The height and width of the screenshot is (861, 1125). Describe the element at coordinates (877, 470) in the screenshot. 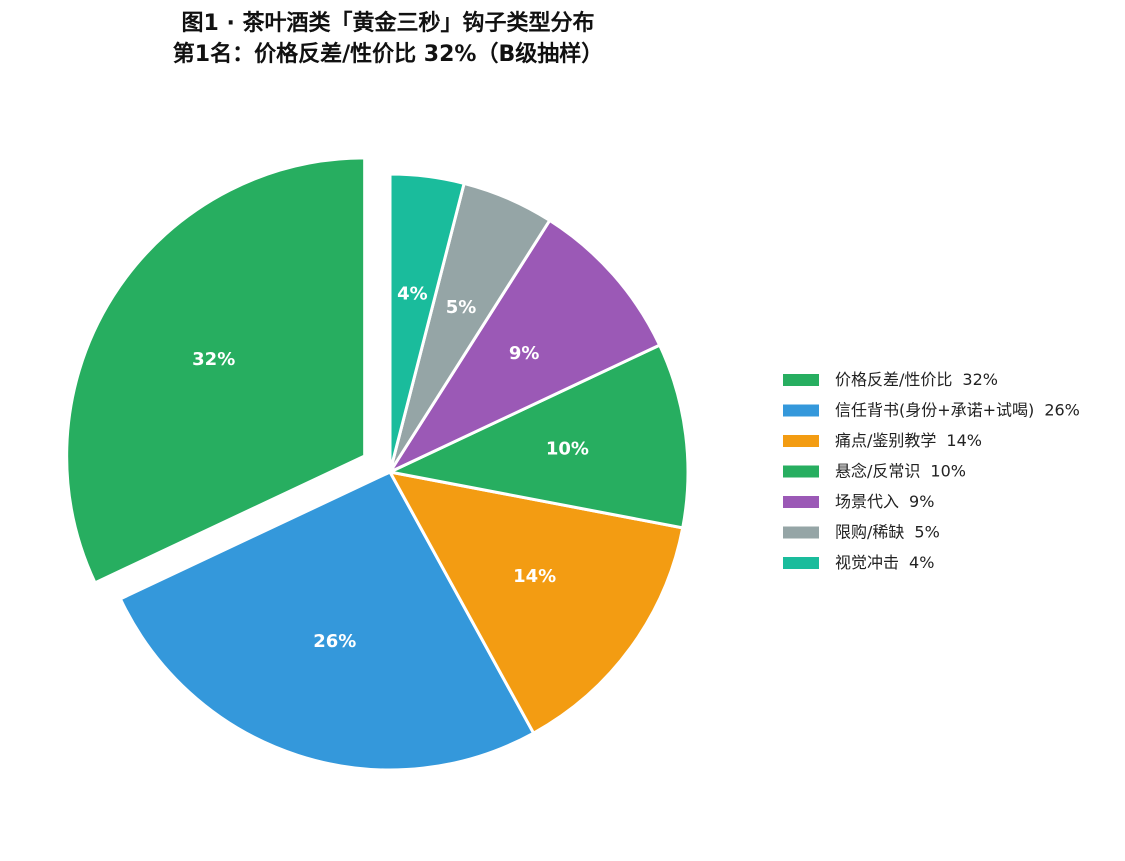

I see `legend-label: 悬念/反常识` at that location.